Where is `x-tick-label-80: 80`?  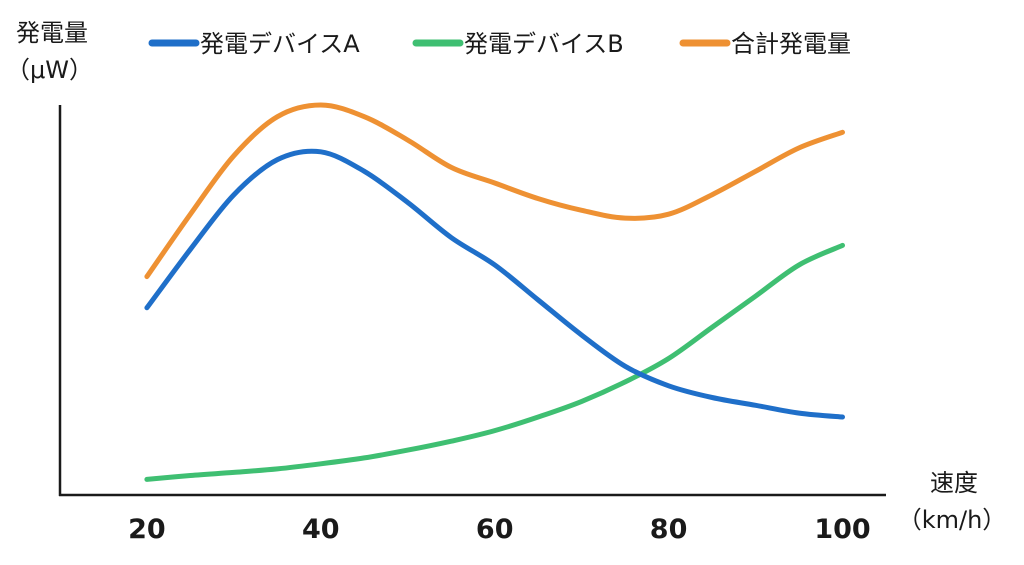 x-tick-label-80: 80 is located at coordinates (669, 529).